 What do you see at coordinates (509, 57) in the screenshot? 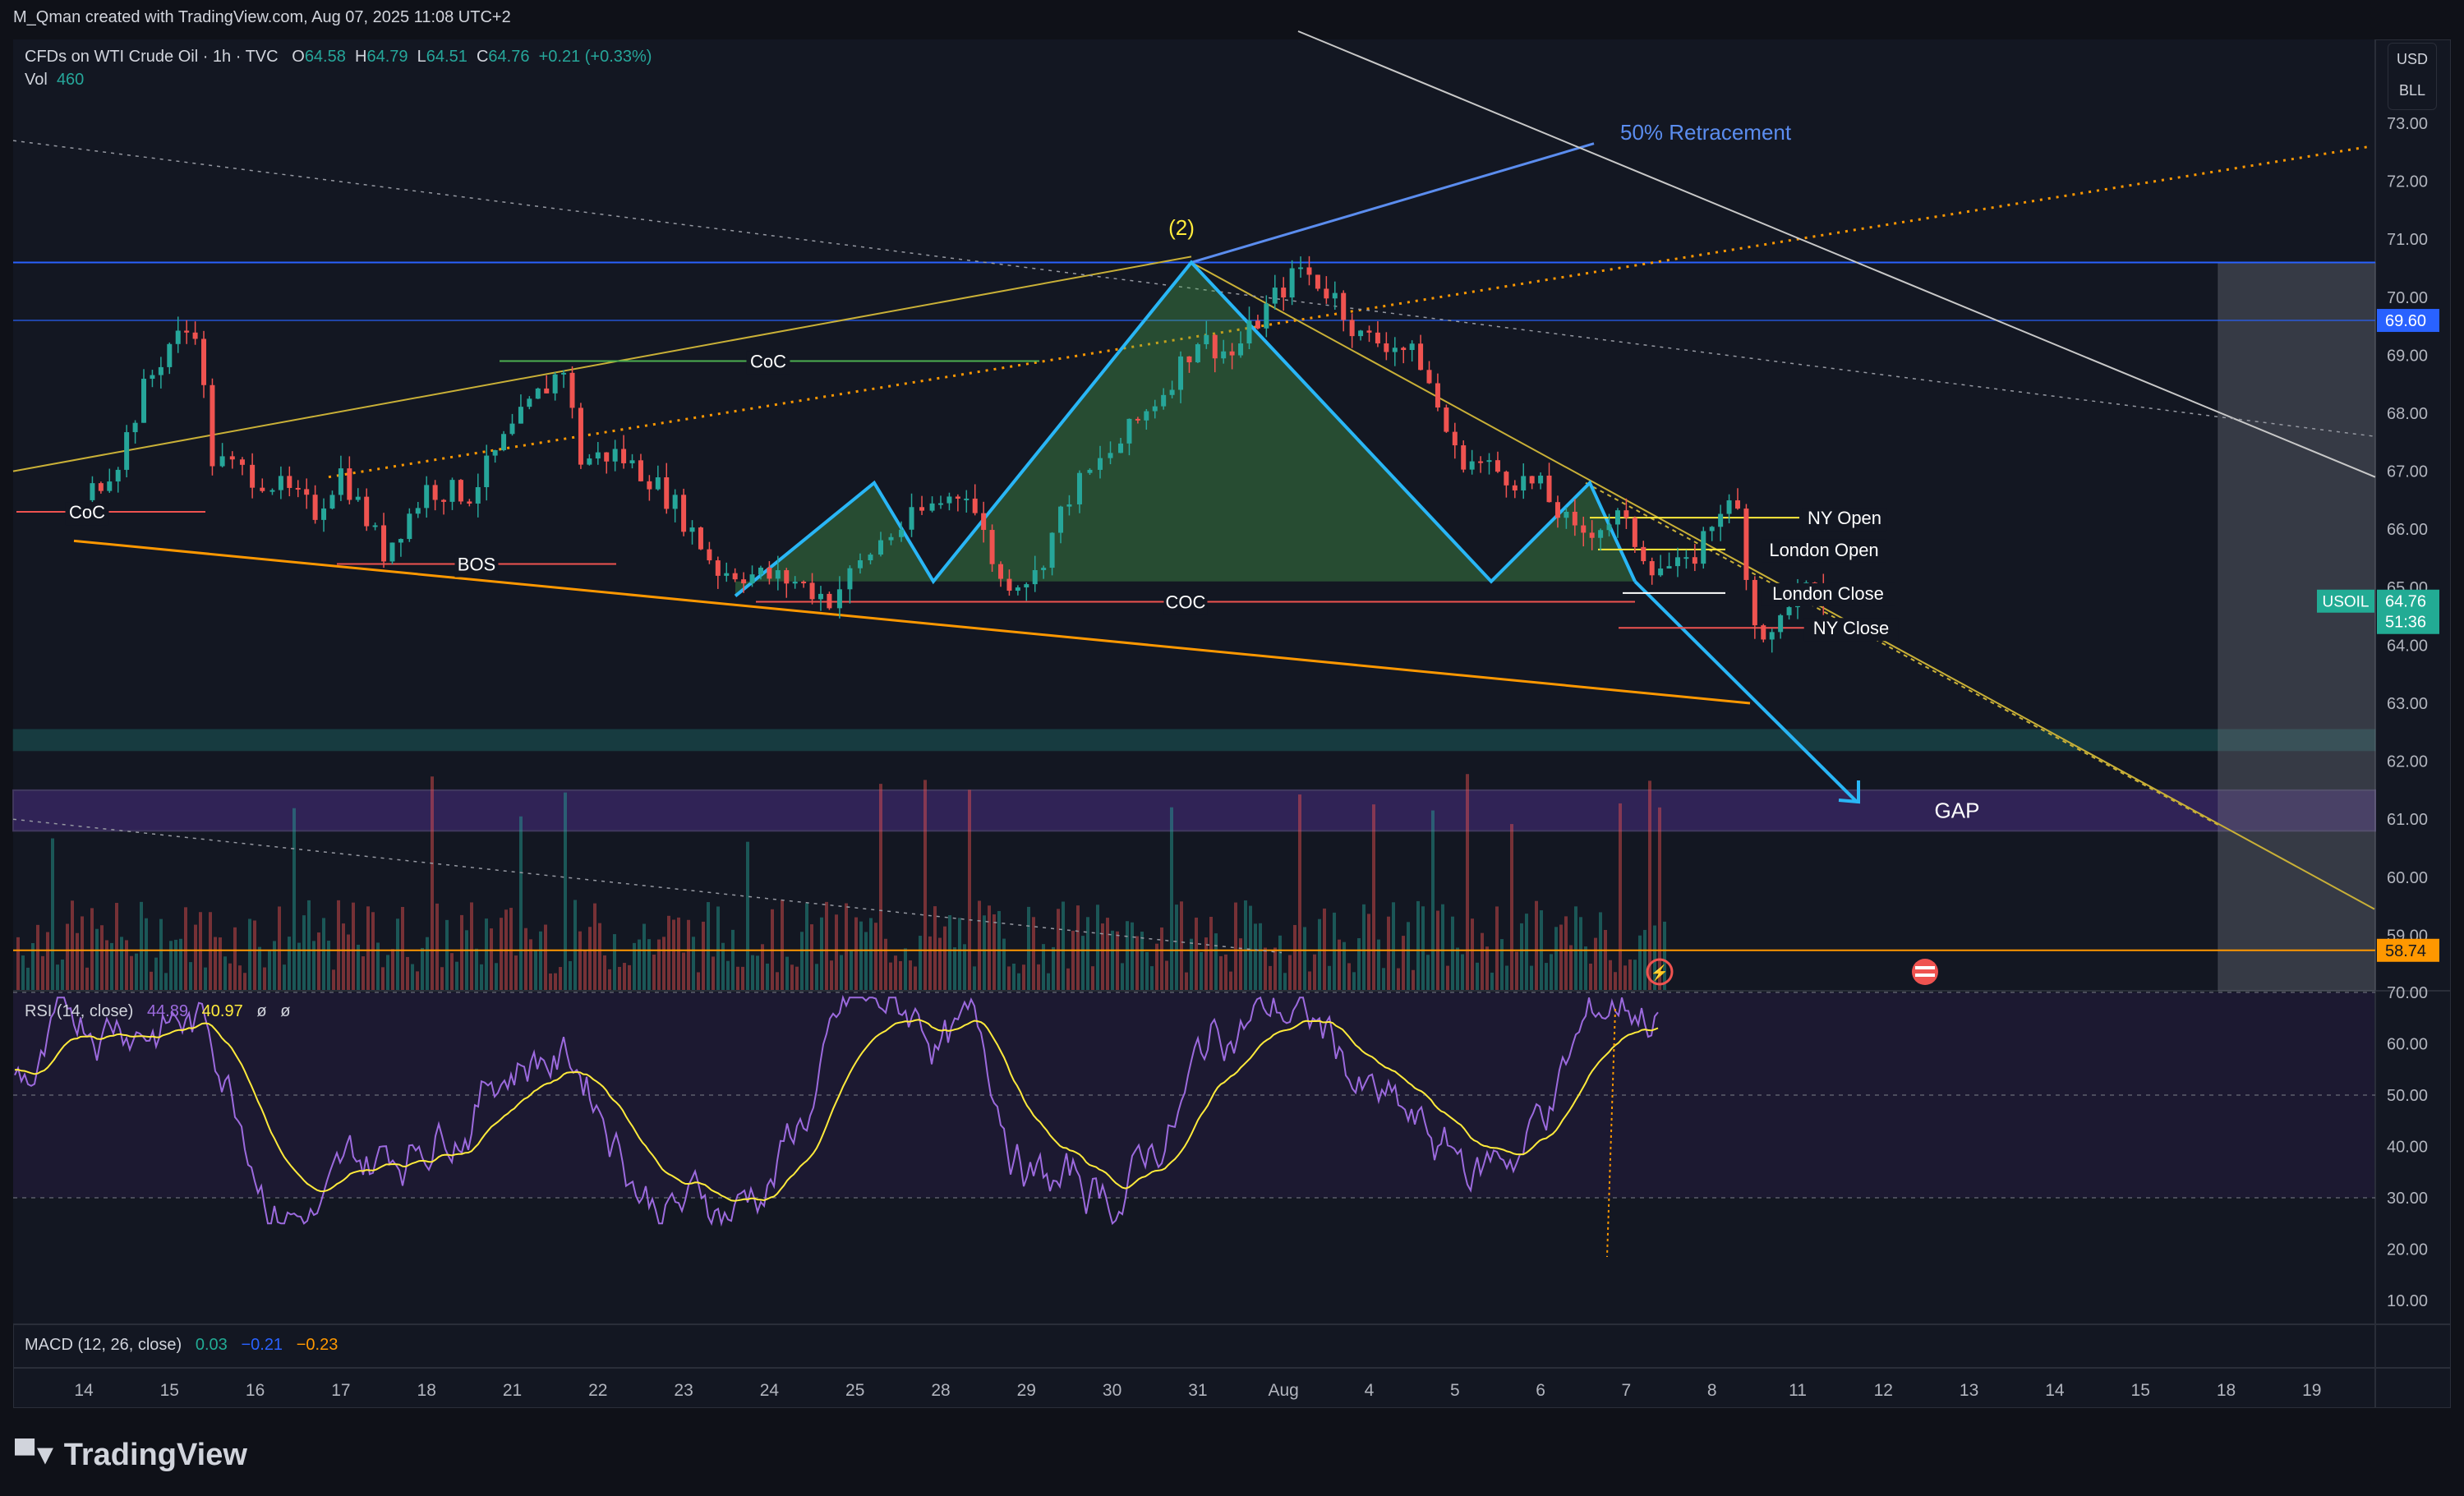
I see `close-value: 64.76` at bounding box center [509, 57].